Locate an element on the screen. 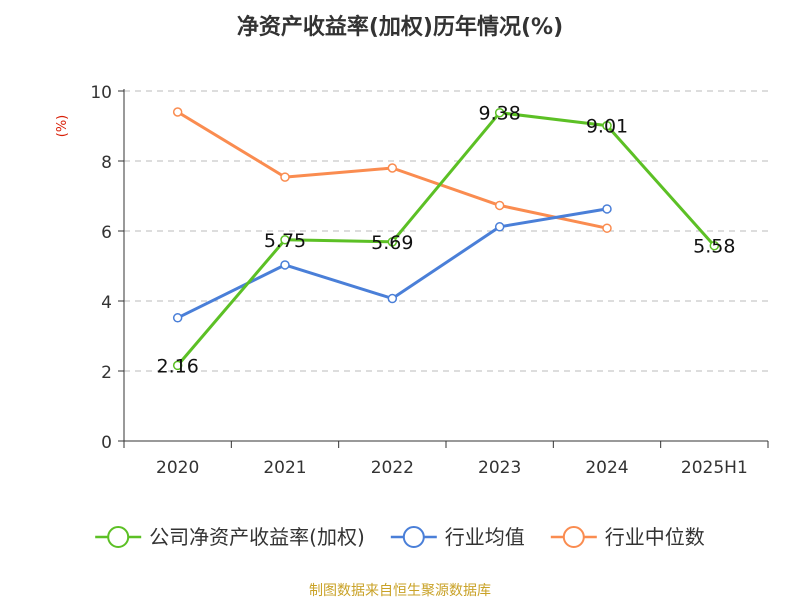 The image size is (800, 600). legend: 公司净资产收益率(加权) 行业均值 行业中位数 is located at coordinates (400, 537).